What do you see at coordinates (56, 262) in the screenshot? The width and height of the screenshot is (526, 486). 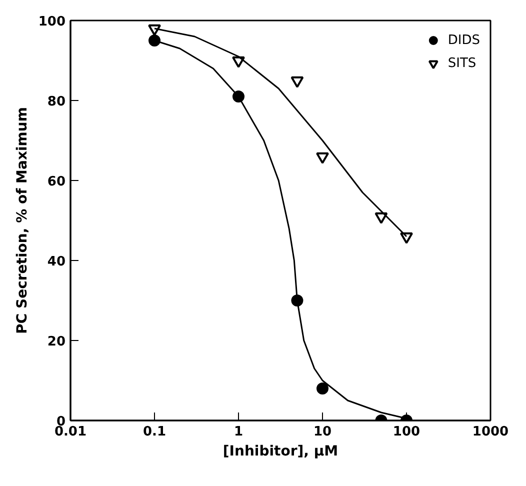 I see `y-tick-label: 40` at bounding box center [56, 262].